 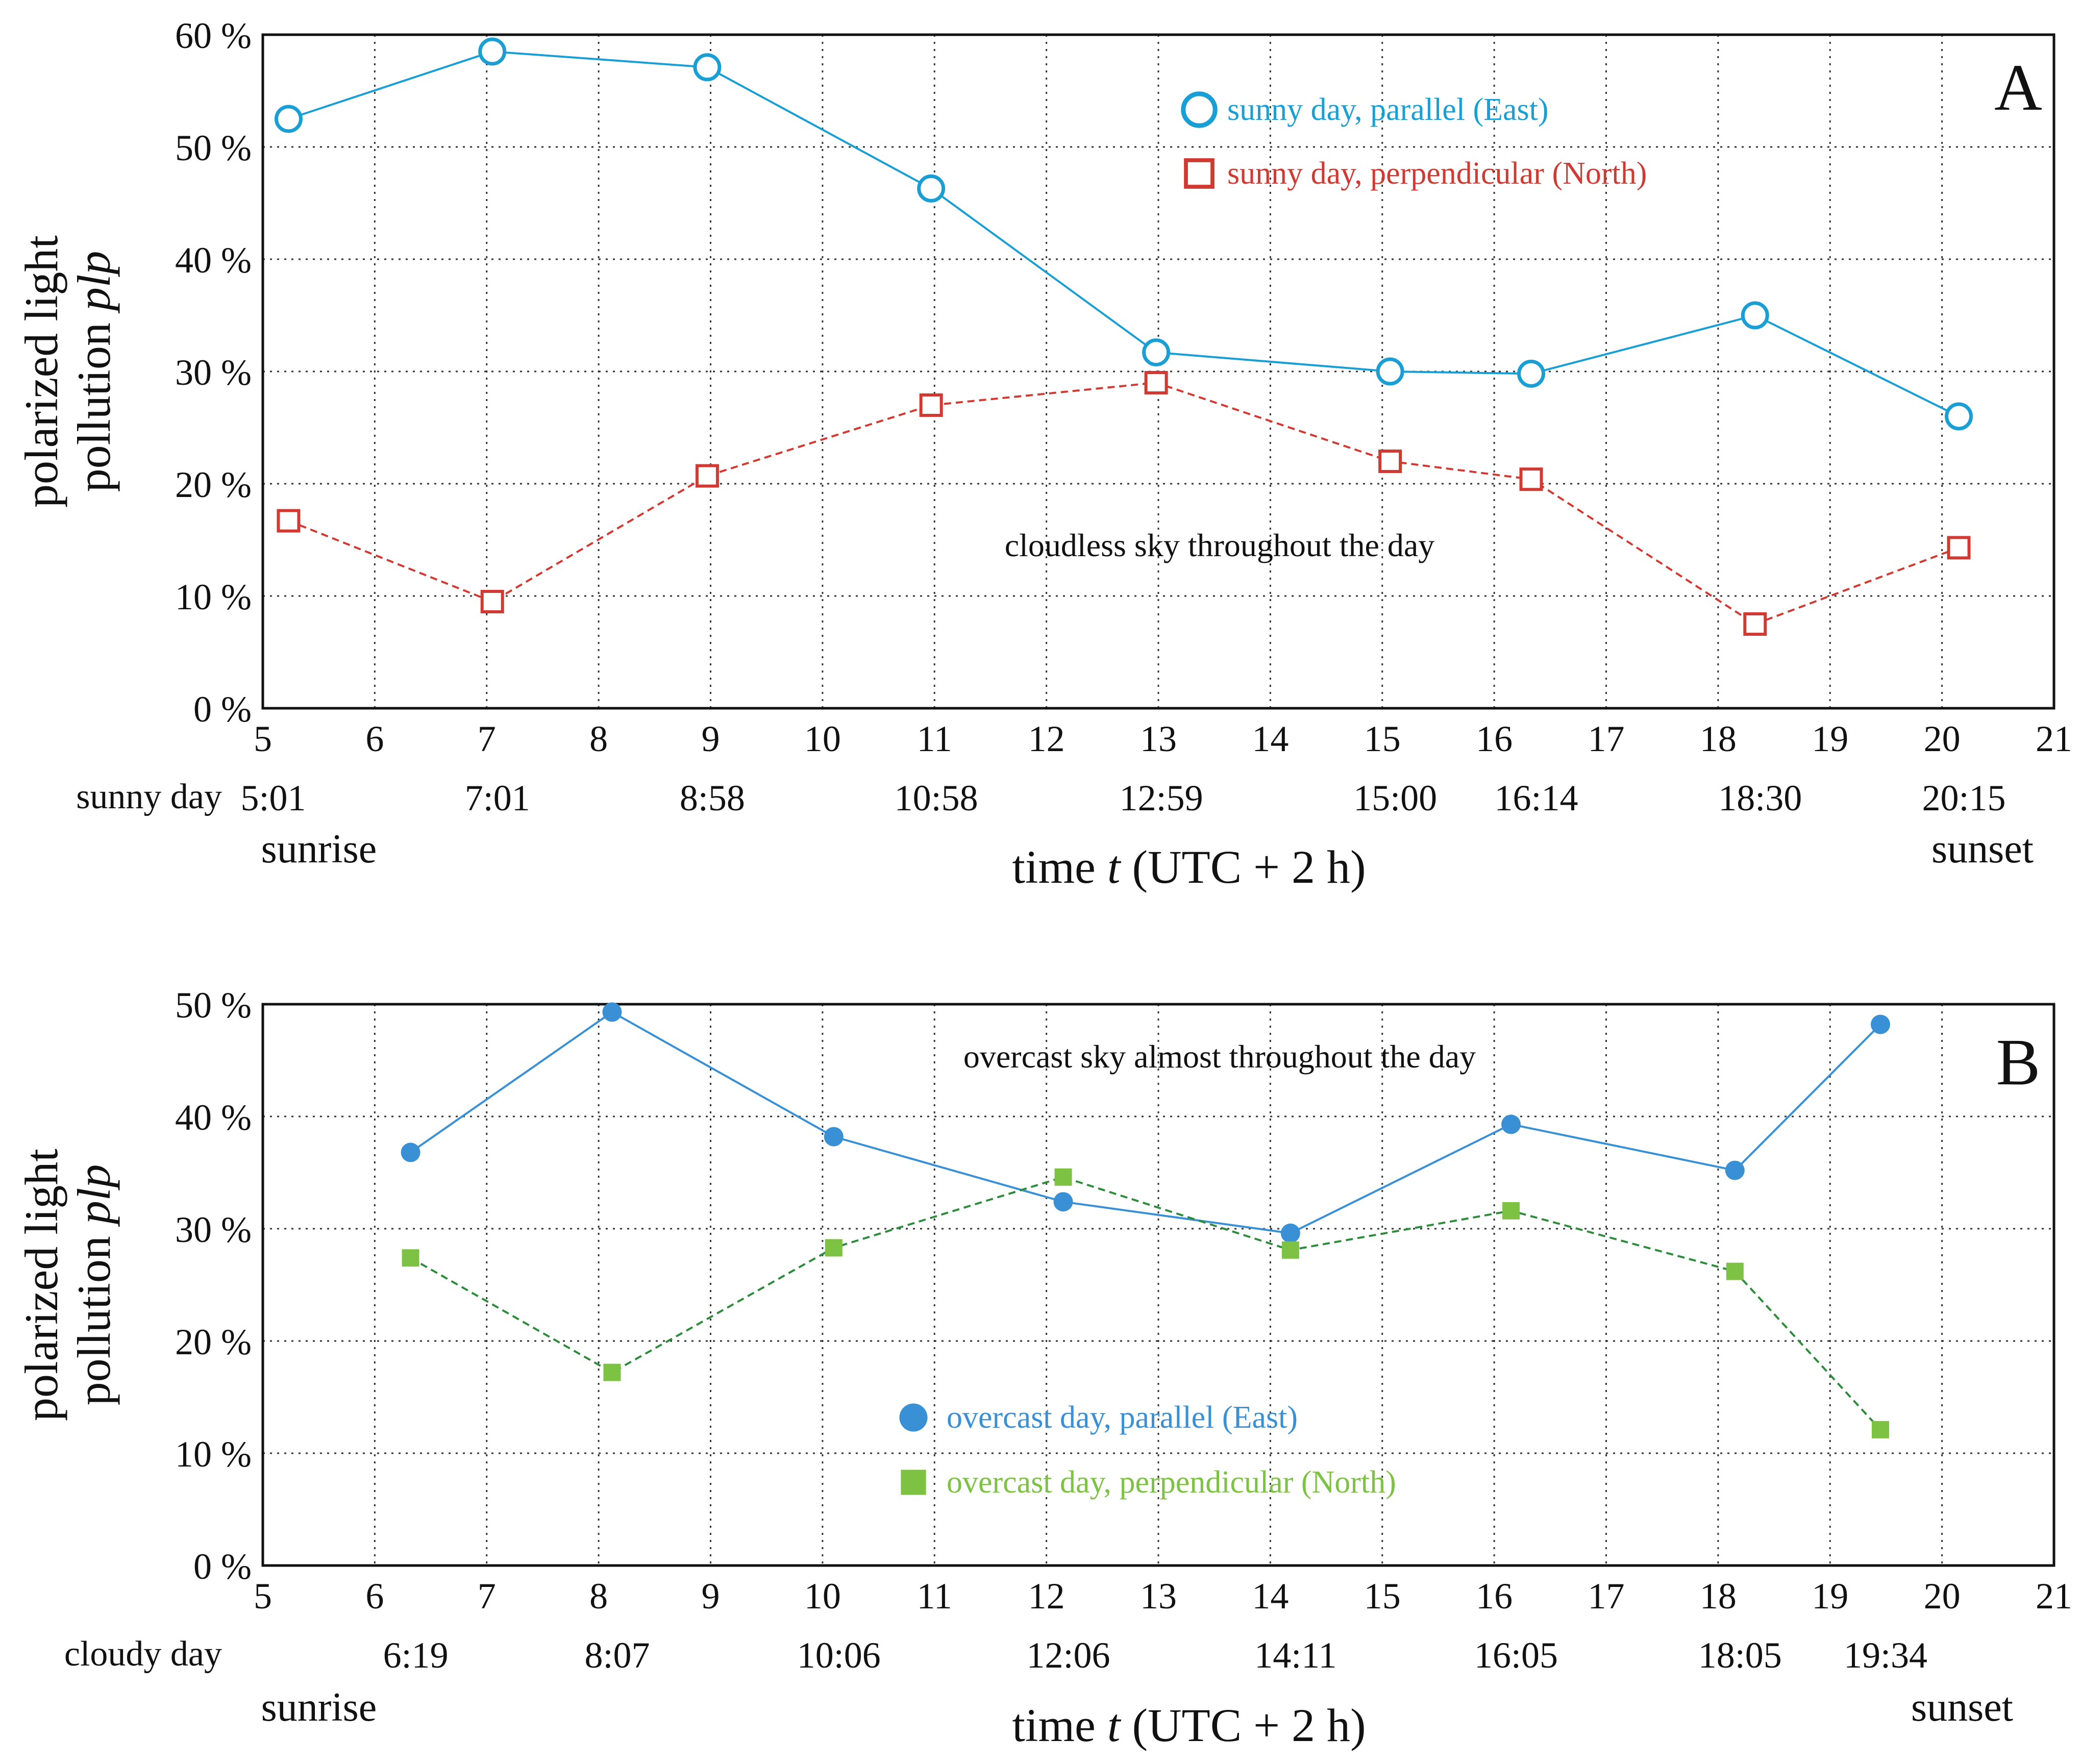 What do you see at coordinates (1243, 1725) in the screenshot?
I see `x-axis-label-suffix: (UTC + 2 h)` at bounding box center [1243, 1725].